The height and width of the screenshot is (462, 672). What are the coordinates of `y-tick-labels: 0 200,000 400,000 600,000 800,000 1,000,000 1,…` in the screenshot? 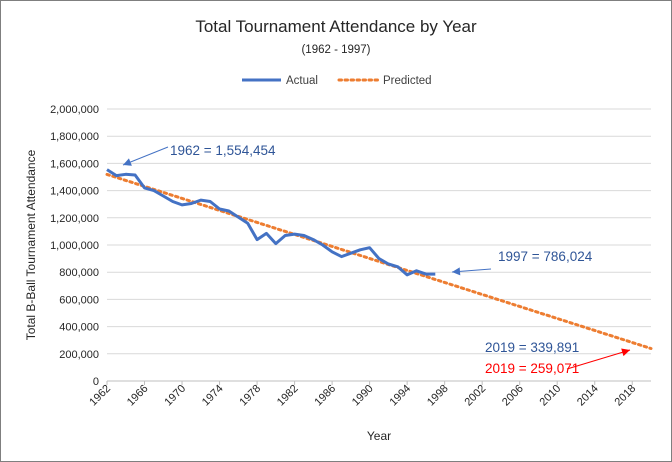 It's located at (74, 246).